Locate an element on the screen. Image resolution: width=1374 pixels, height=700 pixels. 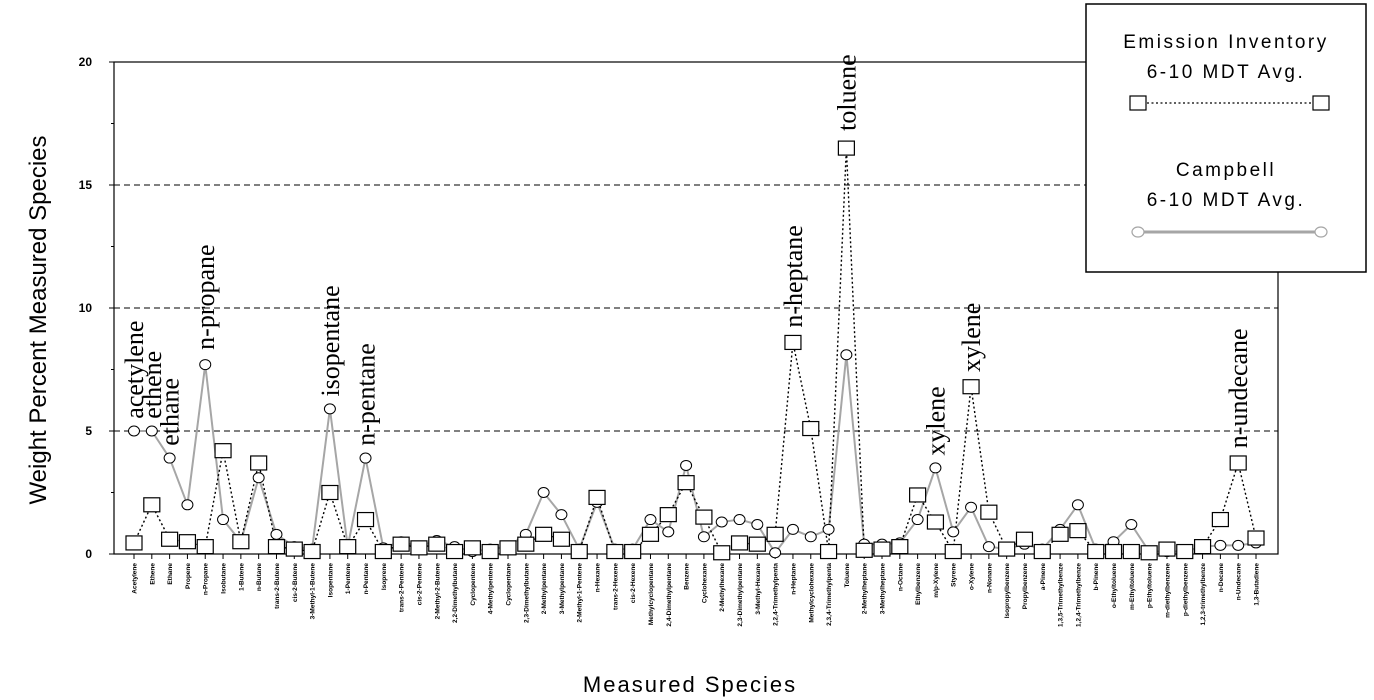
x-tick-label: Cyclohexane is located at coordinates (704, 583).